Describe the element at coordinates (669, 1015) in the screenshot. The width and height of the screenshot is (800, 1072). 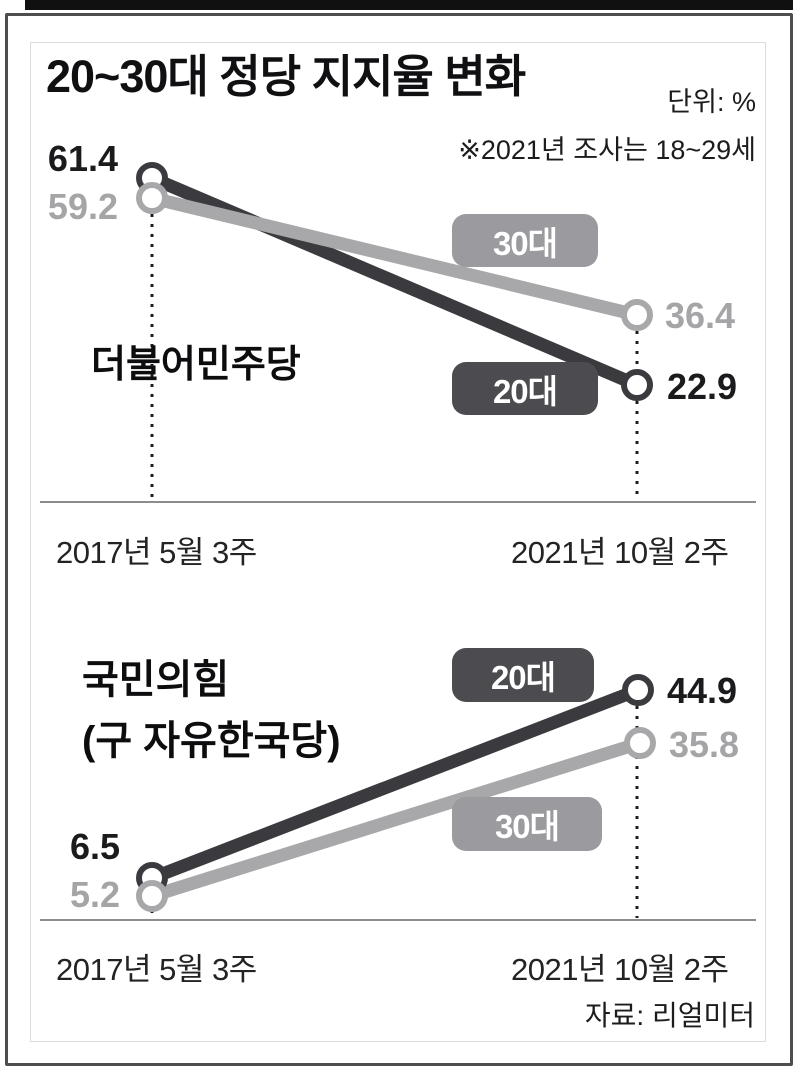
I see `source-credit: 자료: 리얼미터` at that location.